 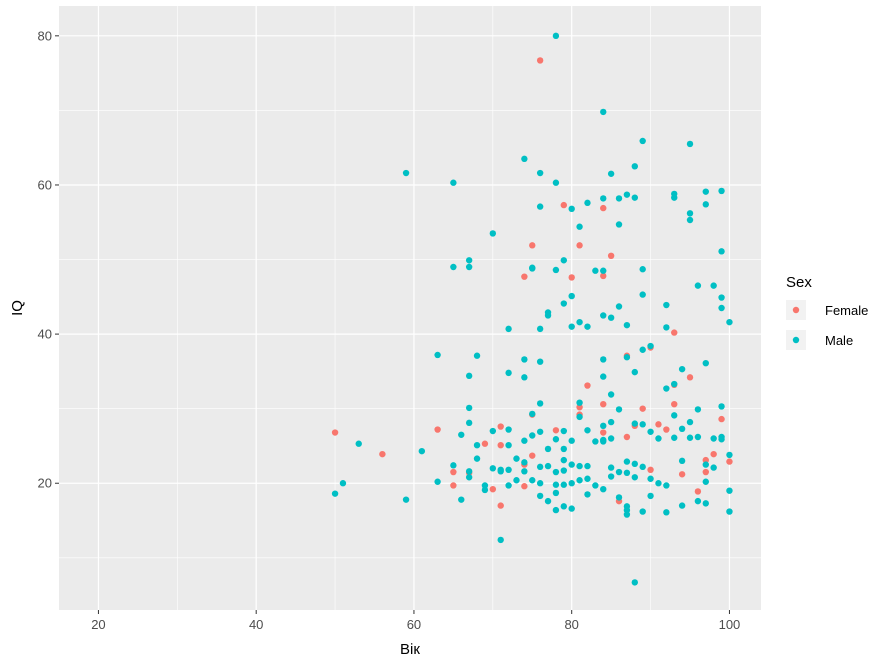 I want to click on y-tick-label: 20, so click(x=45, y=483).